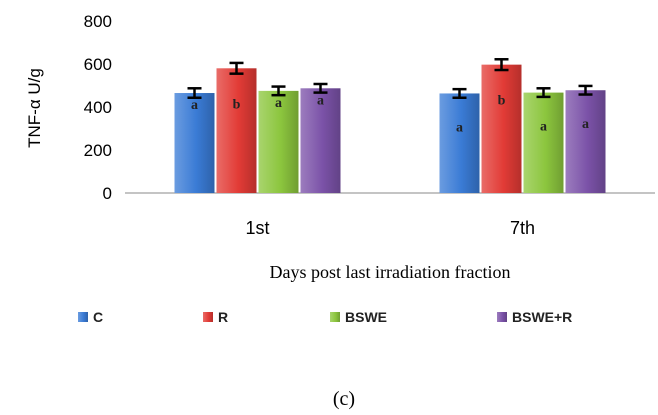 The width and height of the screenshot is (658, 415). Describe the element at coordinates (459, 143) in the screenshot. I see `bar-c-7th` at that location.